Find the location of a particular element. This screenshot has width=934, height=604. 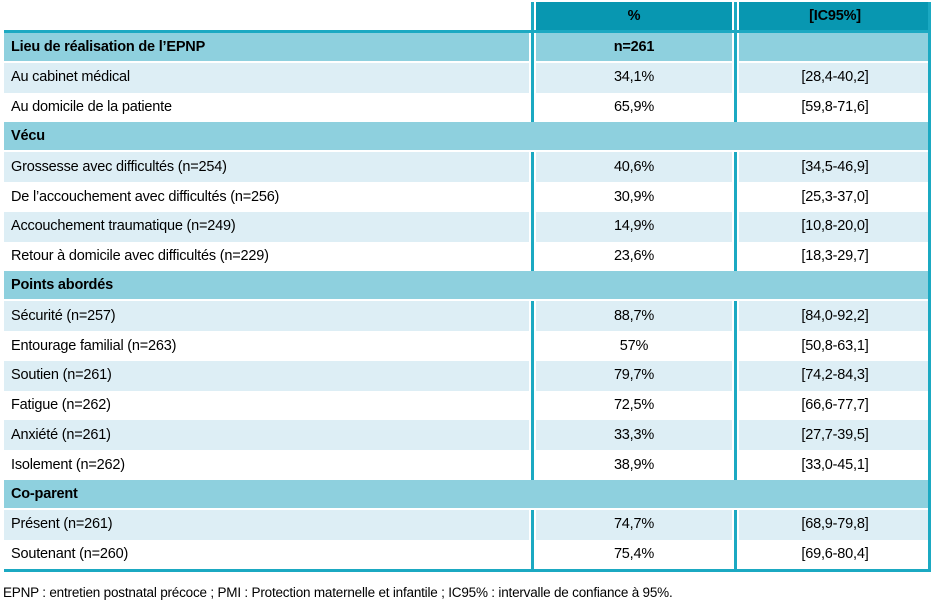

ci-cell: [25,3-37,0] is located at coordinates (835, 196).